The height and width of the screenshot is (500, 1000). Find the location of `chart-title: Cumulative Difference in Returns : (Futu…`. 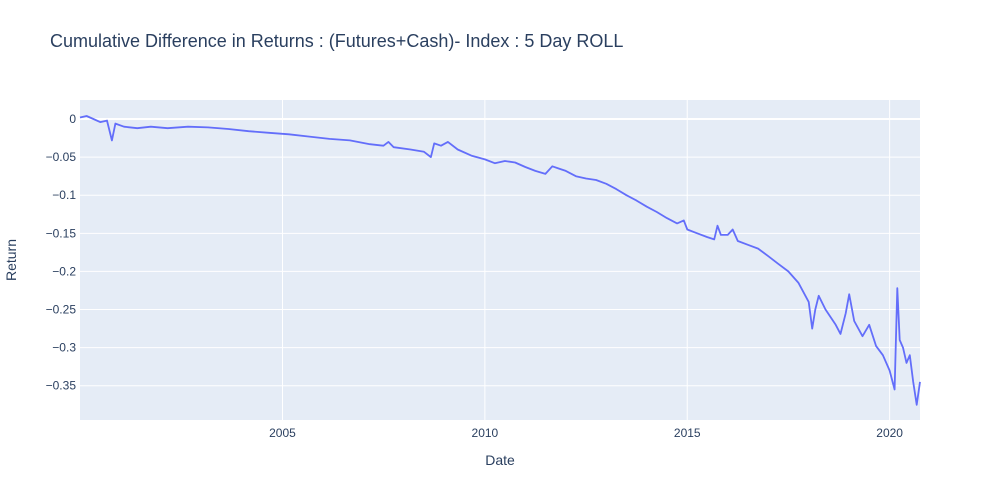

chart-title: Cumulative Difference in Returns : (Futu… is located at coordinates (337, 41).